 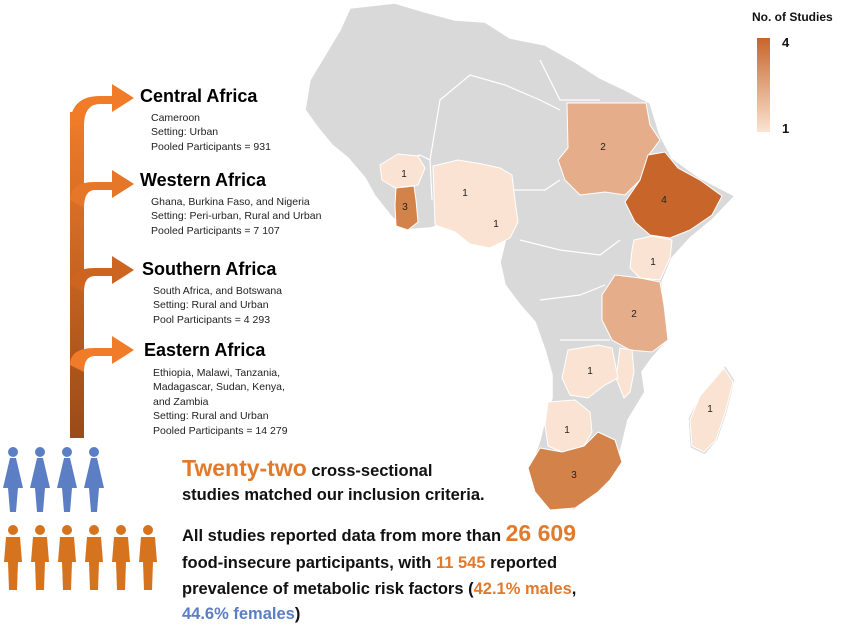 What do you see at coordinates (203, 180) in the screenshot?
I see `region-title-western: Western Africa` at bounding box center [203, 180].